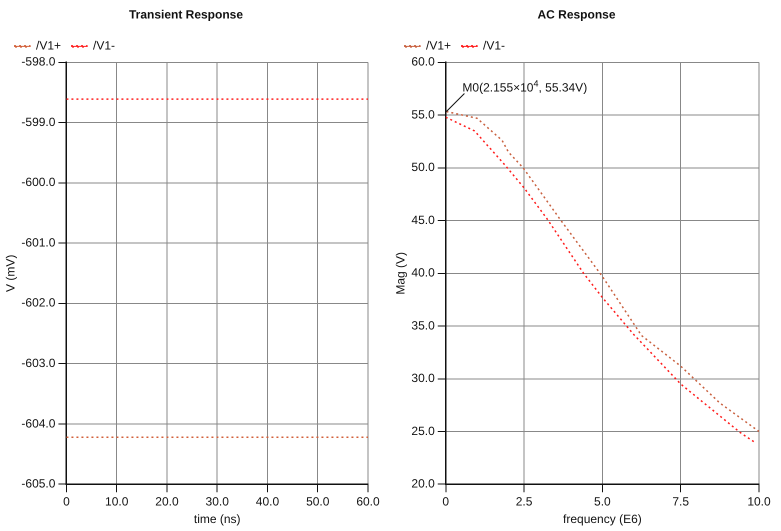 This screenshot has height=531, width=781. Describe the element at coordinates (38, 423) in the screenshot. I see `y-tick-label: -604.0` at that location.